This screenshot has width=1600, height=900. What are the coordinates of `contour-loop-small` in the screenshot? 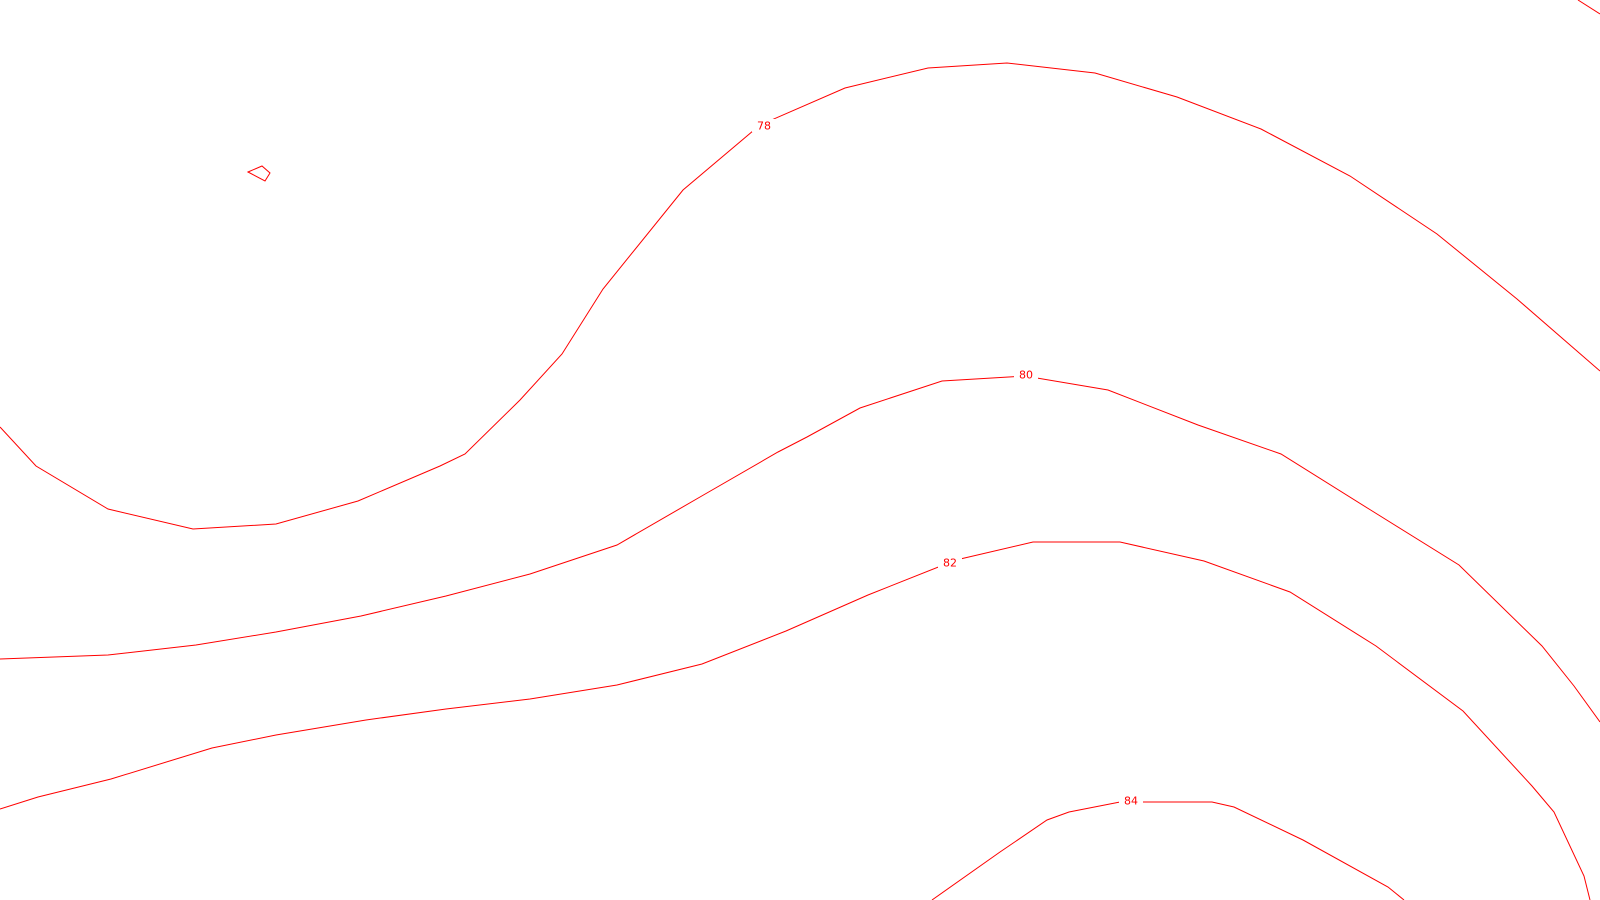 It's located at (258, 173).